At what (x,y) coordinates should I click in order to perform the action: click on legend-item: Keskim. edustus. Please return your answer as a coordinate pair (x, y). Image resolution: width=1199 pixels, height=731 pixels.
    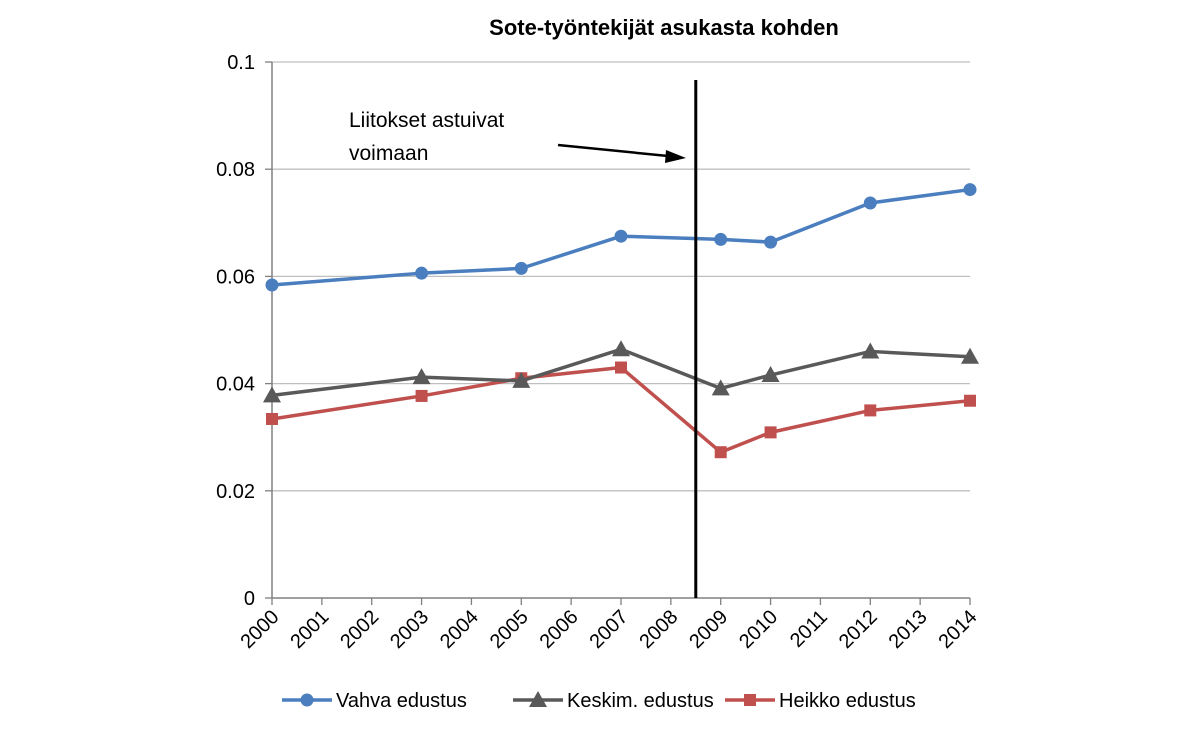
    Looking at the image, I should click on (613, 701).